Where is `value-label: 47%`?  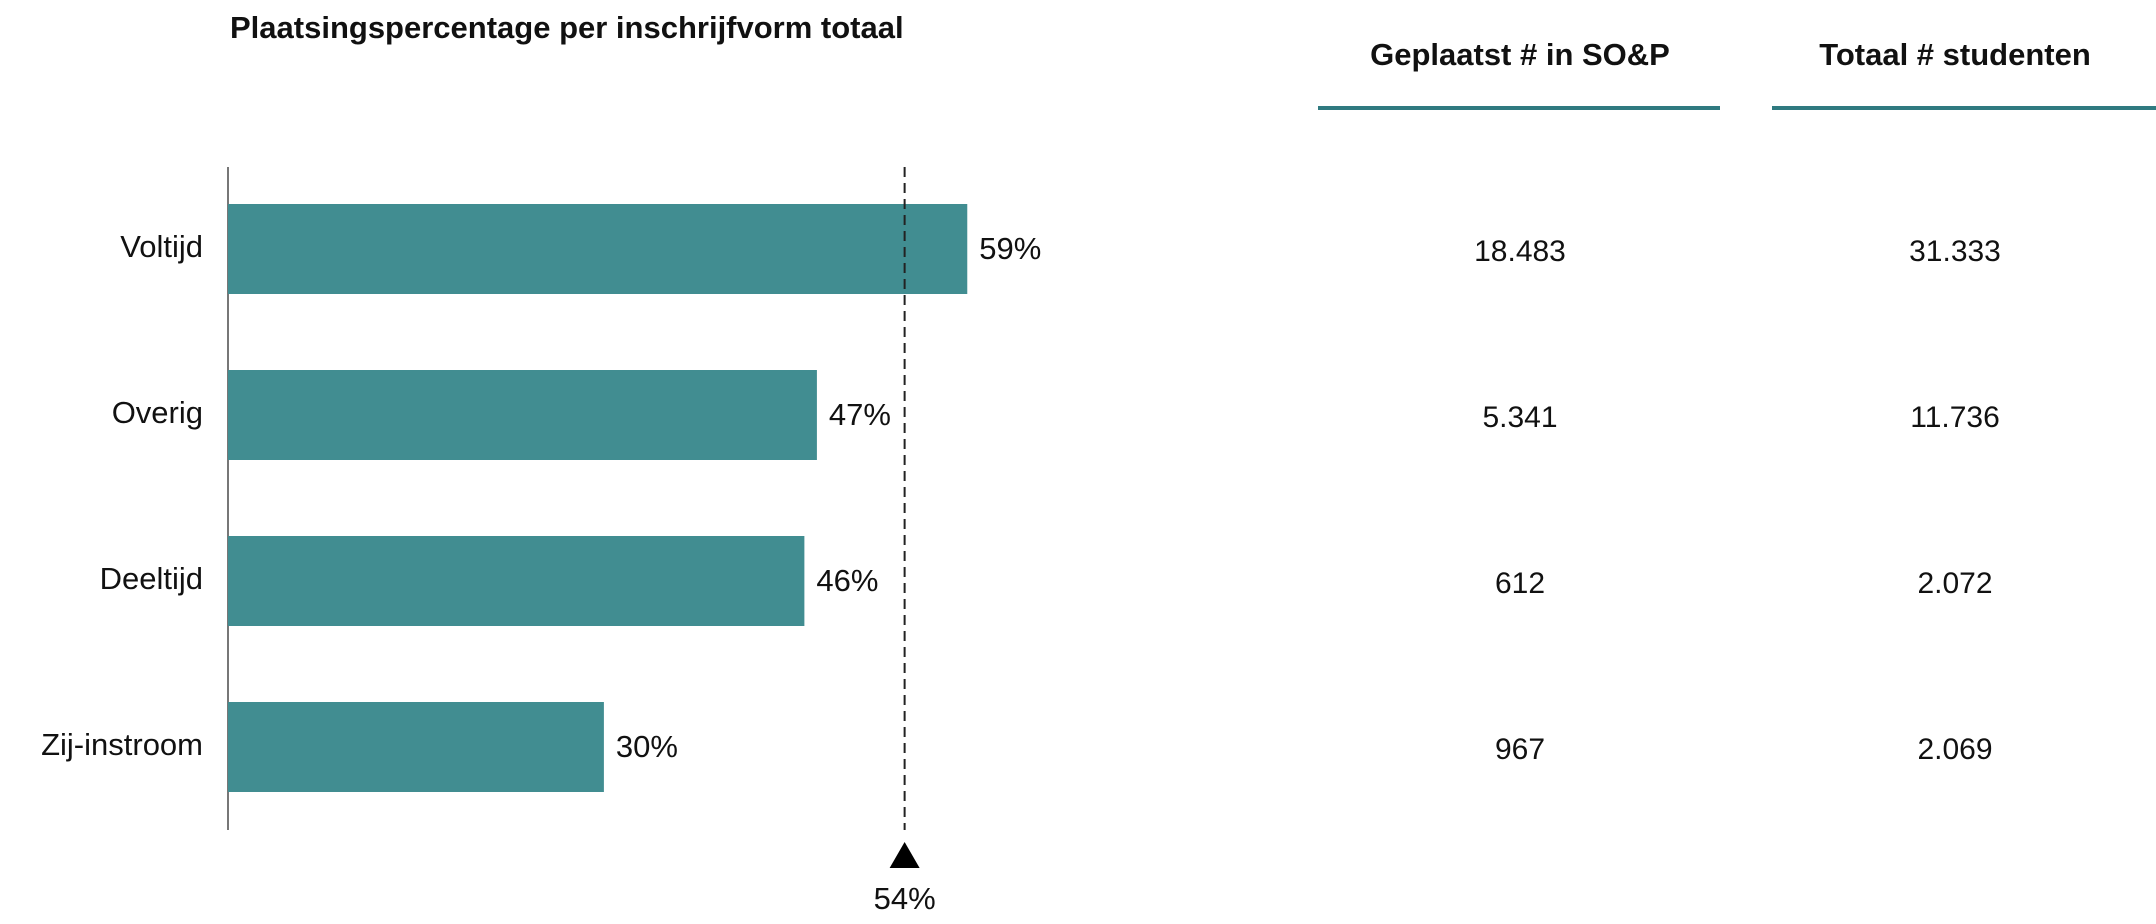
value-label: 47% is located at coordinates (860, 414).